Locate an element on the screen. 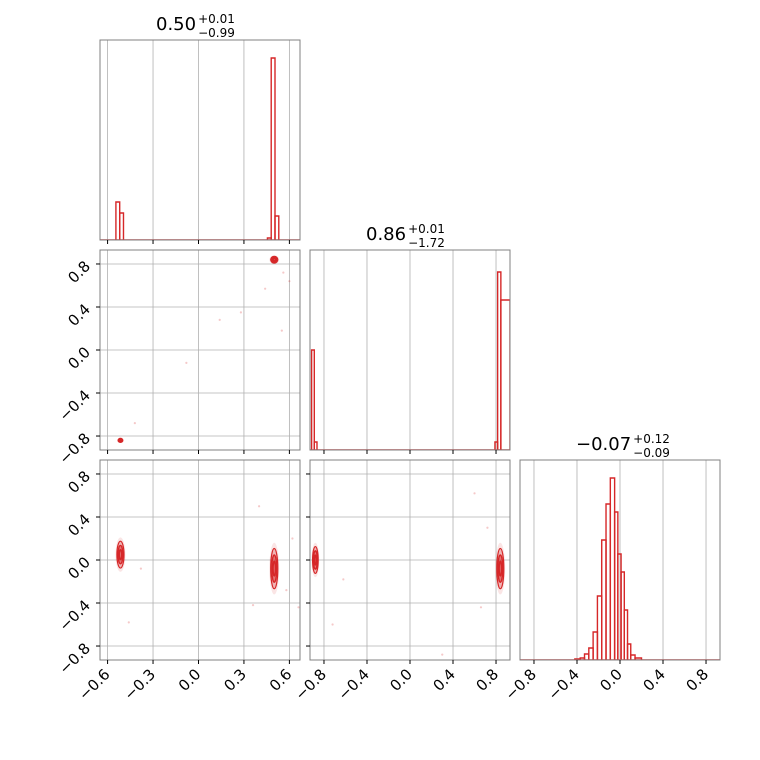 The width and height of the screenshot is (760, 760). title-minus: −1.72 is located at coordinates (426, 243).